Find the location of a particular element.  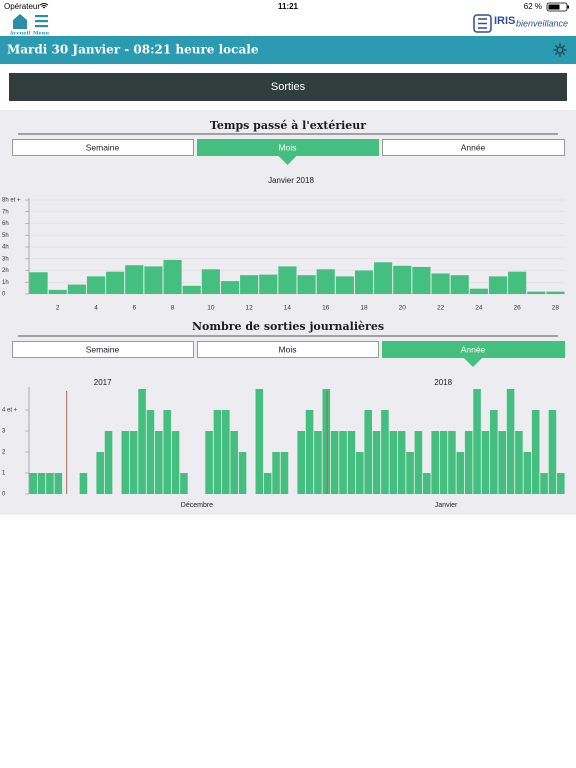

x-tick-label: 18 is located at coordinates (364, 308).